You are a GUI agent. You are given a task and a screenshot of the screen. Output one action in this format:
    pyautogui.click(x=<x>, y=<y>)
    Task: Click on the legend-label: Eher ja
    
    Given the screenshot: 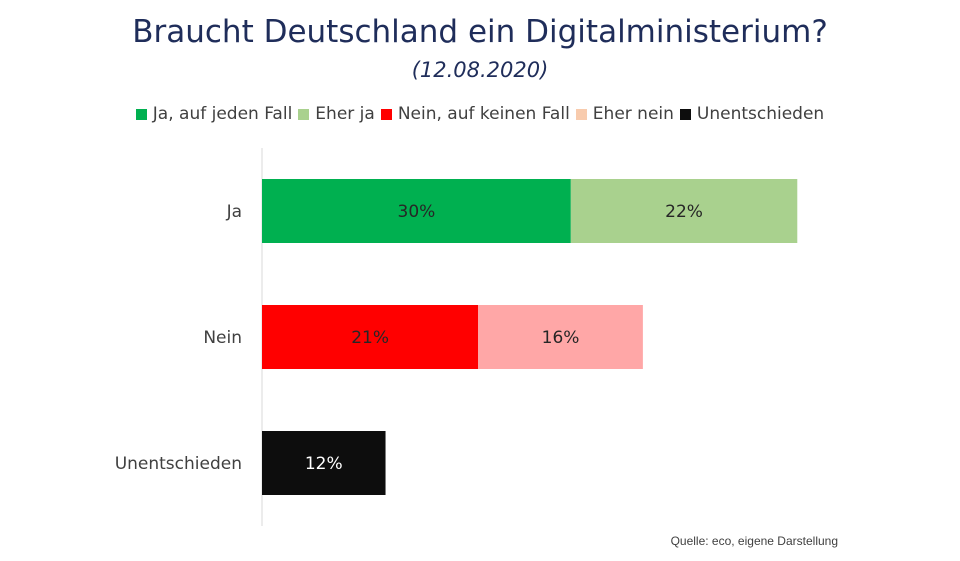 What is the action you would take?
    pyautogui.click(x=345, y=114)
    